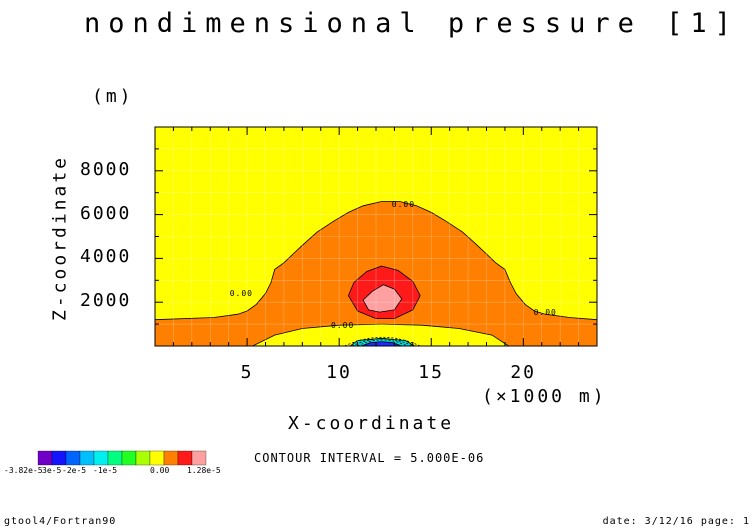 The image size is (752, 532). Describe the element at coordinates (160, 470) in the screenshot. I see `legend-label: 0.00` at that location.